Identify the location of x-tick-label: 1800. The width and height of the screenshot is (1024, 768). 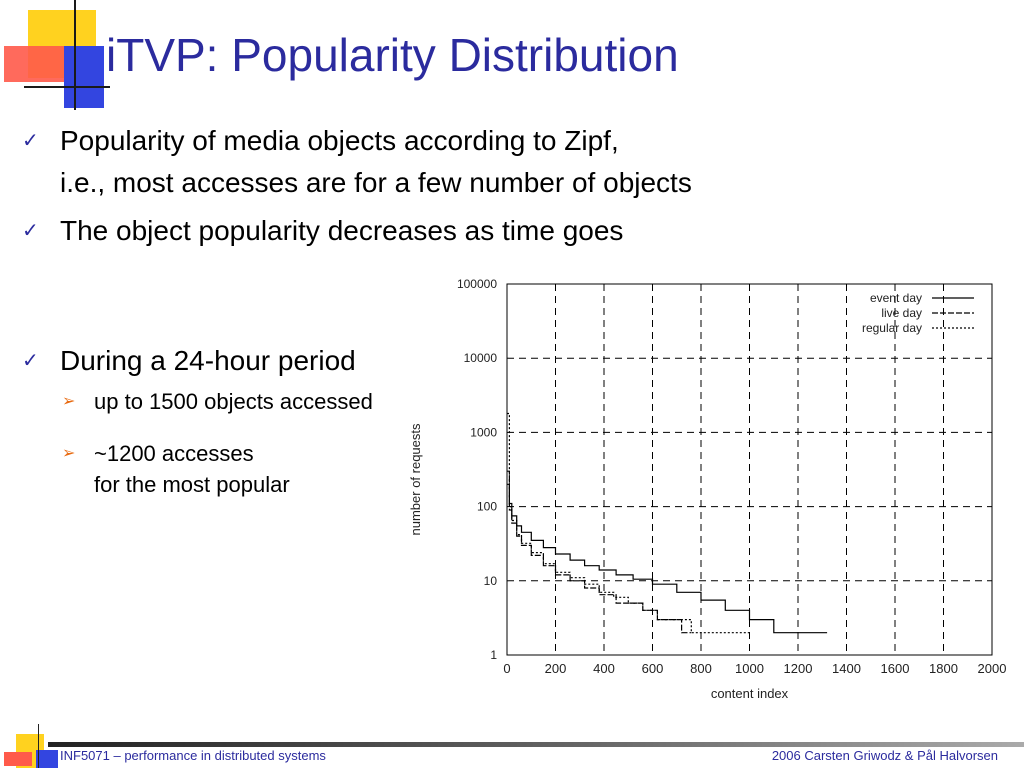
(943, 668).